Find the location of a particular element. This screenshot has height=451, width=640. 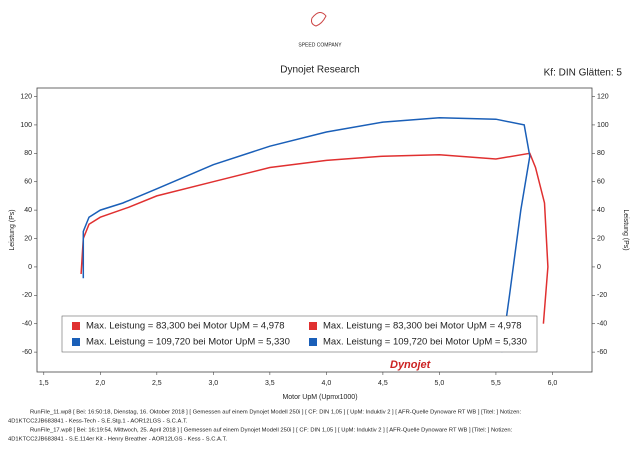

logo: SPEED COMPANY is located at coordinates (320, 45).